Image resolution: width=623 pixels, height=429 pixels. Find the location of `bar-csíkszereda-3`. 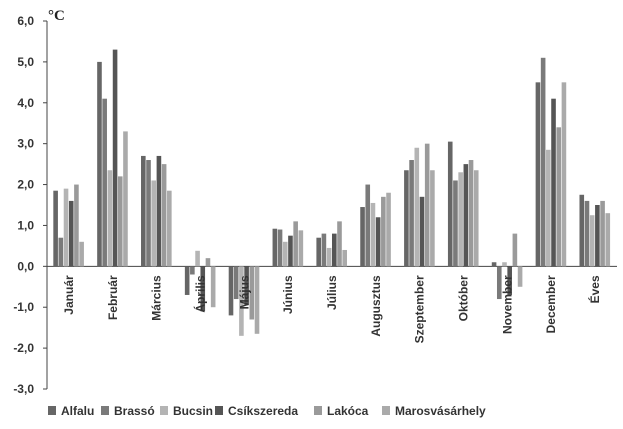

bar-csíkszereda-3 is located at coordinates (203, 289).